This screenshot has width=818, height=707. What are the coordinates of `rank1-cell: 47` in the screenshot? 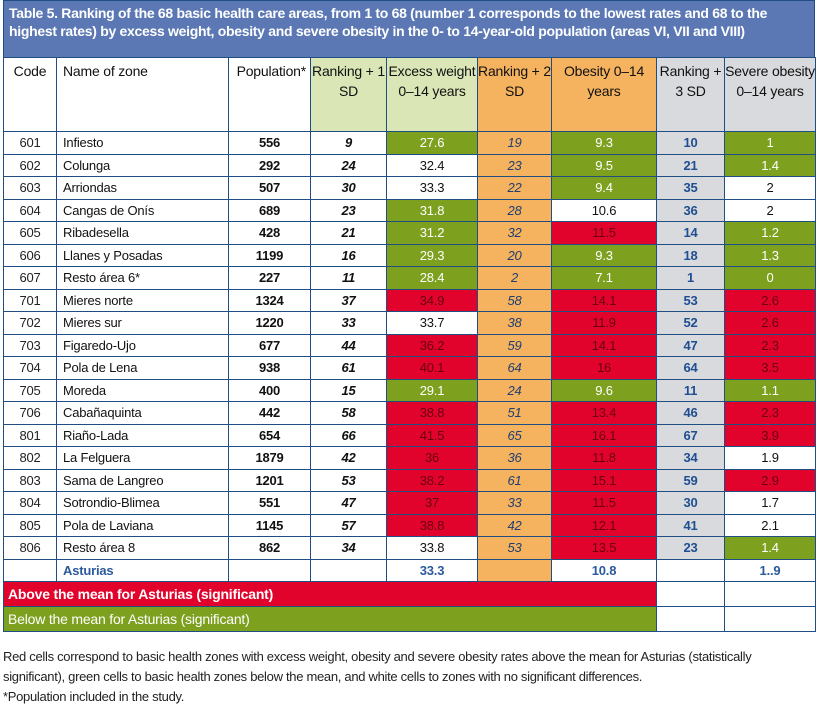 It's located at (348, 503).